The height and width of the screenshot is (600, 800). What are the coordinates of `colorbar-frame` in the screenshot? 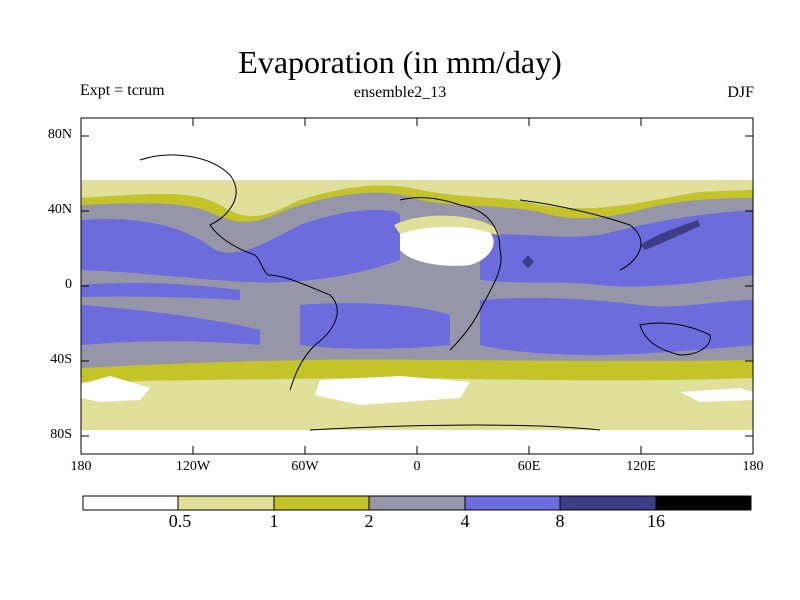 It's located at (417, 503).